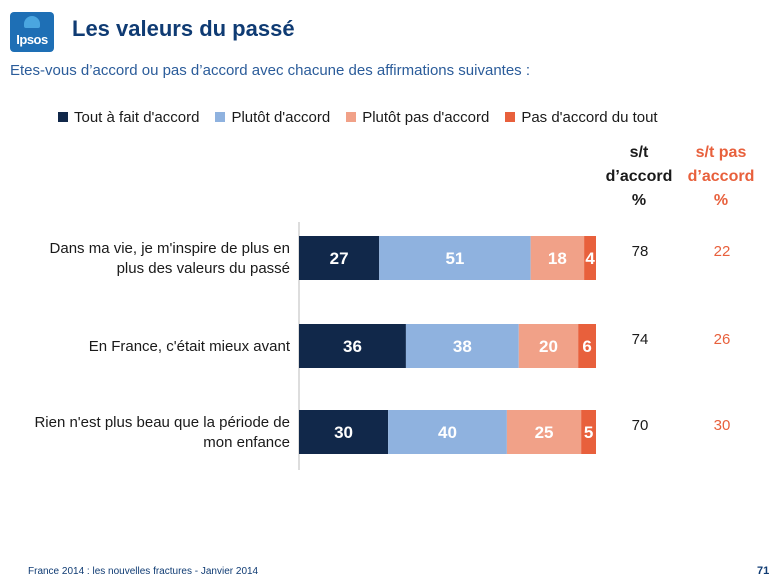  What do you see at coordinates (639, 152) in the screenshot?
I see `column-header-line: s/t` at bounding box center [639, 152].